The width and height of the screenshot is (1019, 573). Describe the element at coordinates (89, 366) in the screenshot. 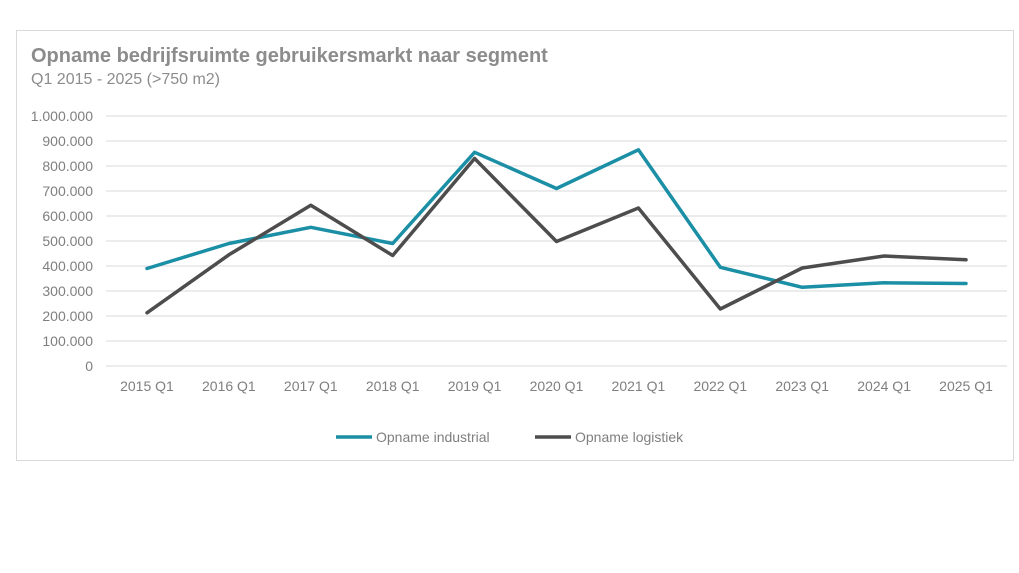

I see `y-tick-label: 0` at that location.